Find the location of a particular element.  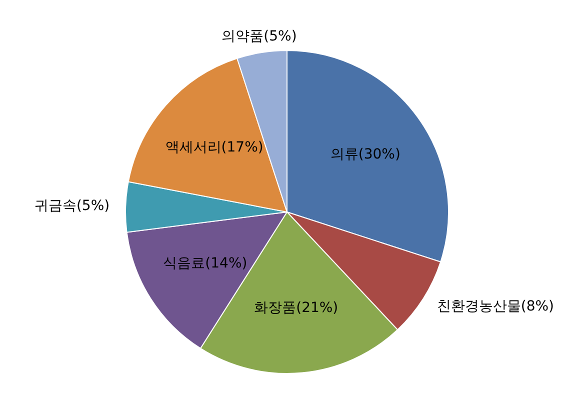

slice-label: 액세서리(17%) is located at coordinates (214, 148).